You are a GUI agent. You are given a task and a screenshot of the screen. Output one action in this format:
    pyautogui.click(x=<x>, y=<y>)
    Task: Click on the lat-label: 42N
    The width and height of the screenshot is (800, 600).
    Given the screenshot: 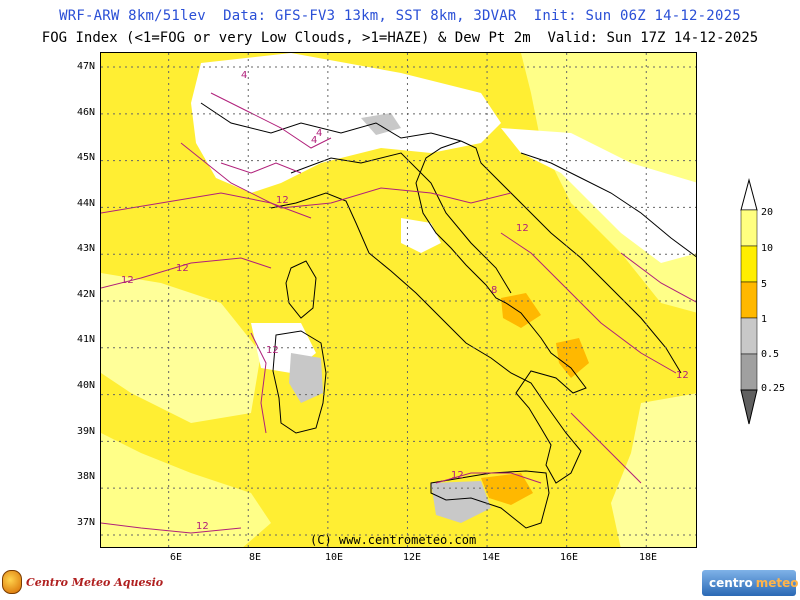 What is the action you would take?
    pyautogui.click(x=85, y=294)
    